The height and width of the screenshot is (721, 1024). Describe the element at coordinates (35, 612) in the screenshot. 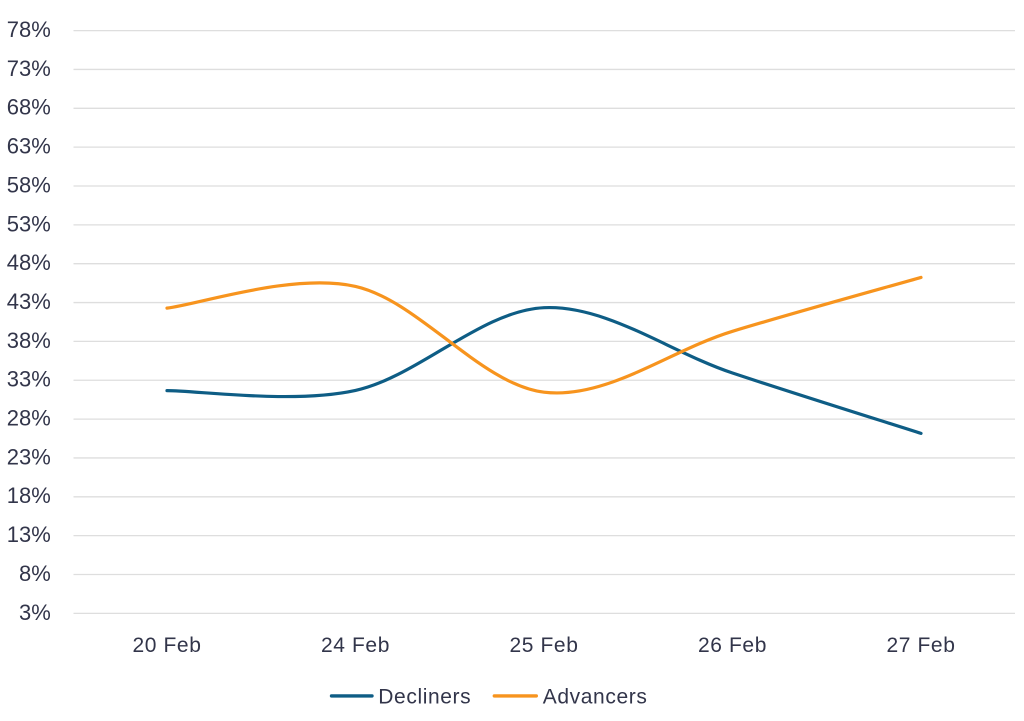

I see `svg-text: 3%` at that location.